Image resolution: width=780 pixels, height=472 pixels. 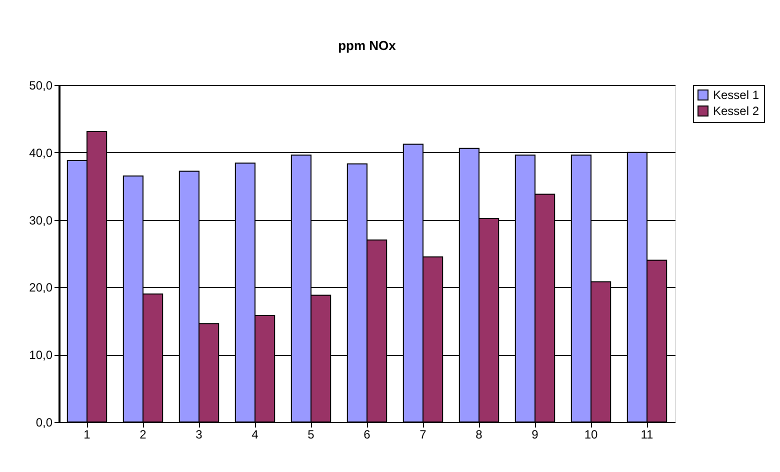 What do you see at coordinates (423, 435) in the screenshot?
I see `x-tick-label: 7` at bounding box center [423, 435].